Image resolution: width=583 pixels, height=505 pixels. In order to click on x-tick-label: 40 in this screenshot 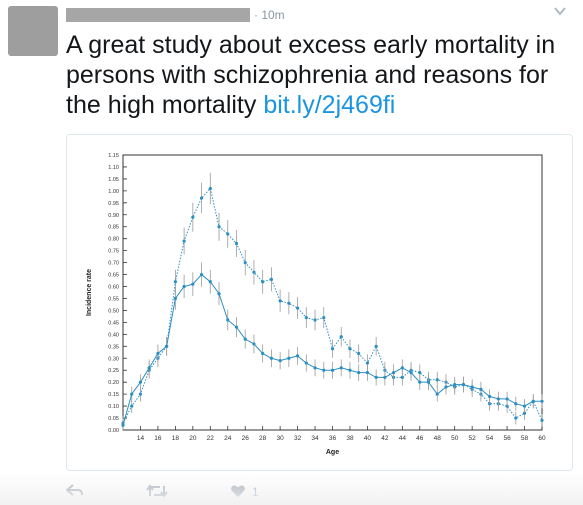, I will do `click(368, 438)`.